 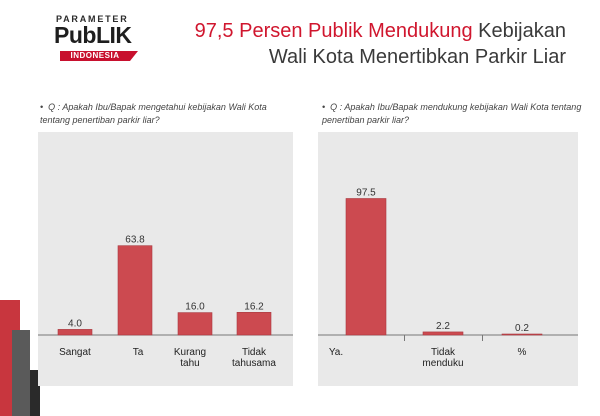 I want to click on logo: PARAMETER PubLIK INDONESIA, so click(x=96, y=38).